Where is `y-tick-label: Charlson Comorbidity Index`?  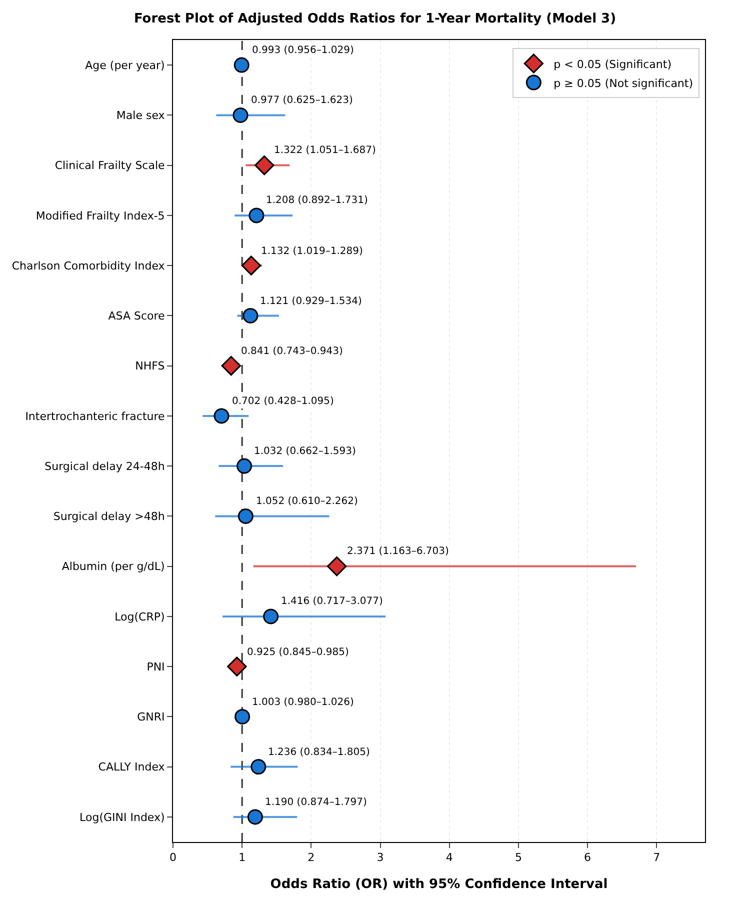
y-tick-label: Charlson Comorbidity Index is located at coordinates (89, 265).